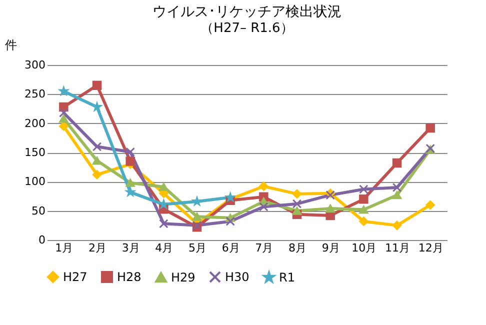 Image resolution: width=486 pixels, height=325 pixels. What do you see at coordinates (129, 277) in the screenshot?
I see `legend-label: H28` at bounding box center [129, 277].